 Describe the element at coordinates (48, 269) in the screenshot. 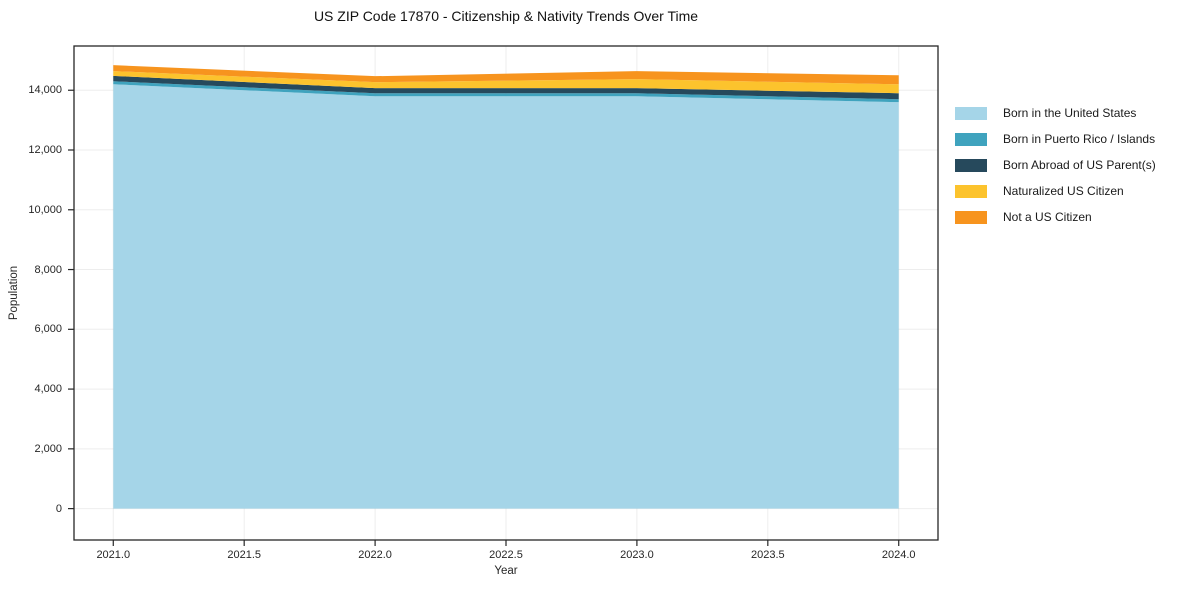

I see `y-tick-label: 8,000` at that location.